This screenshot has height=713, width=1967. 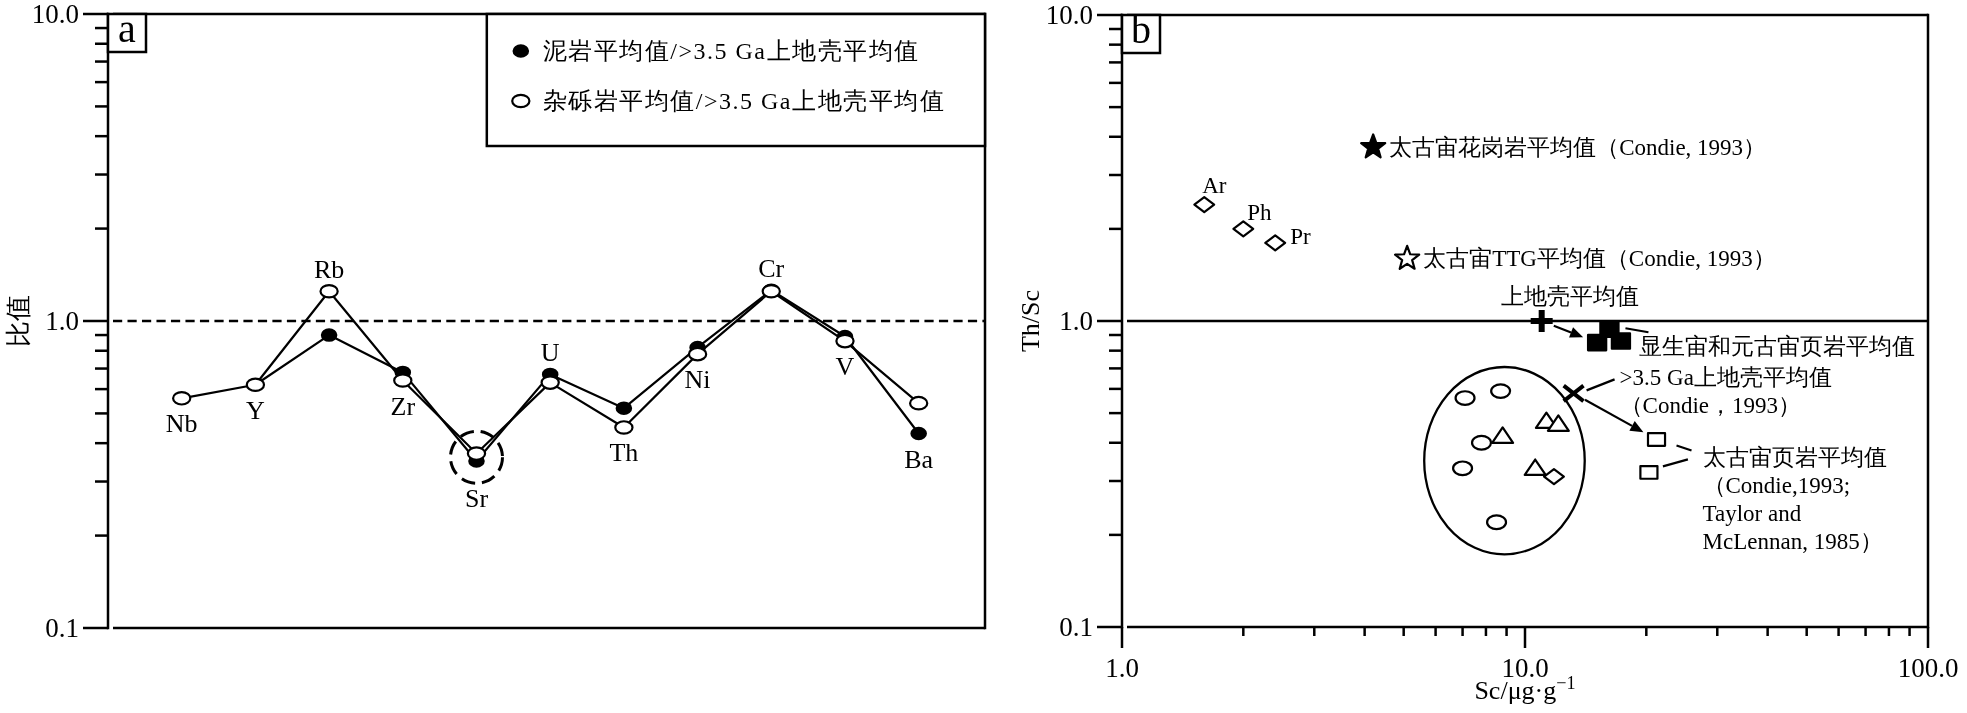 What do you see at coordinates (1725, 391) in the screenshot?
I see `annotation: >3.5 Ga上地壳平均值（Condie，1993）` at bounding box center [1725, 391].